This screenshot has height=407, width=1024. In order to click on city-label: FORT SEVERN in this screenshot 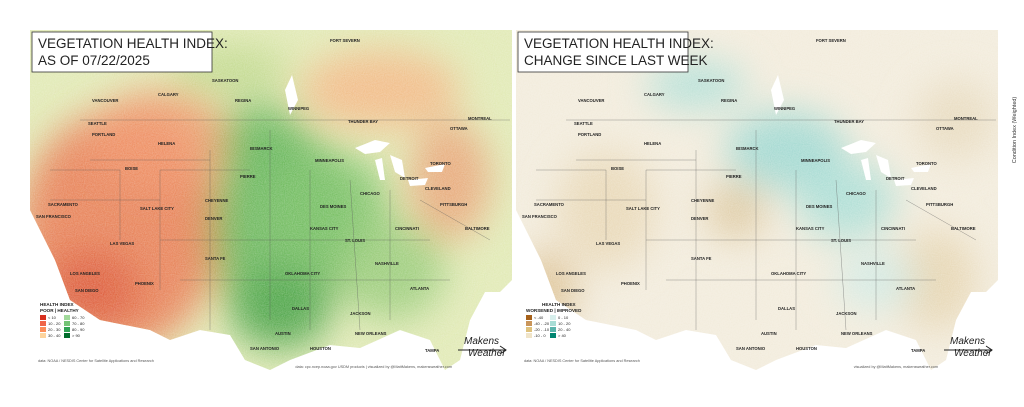, I will do `click(345, 40)`.